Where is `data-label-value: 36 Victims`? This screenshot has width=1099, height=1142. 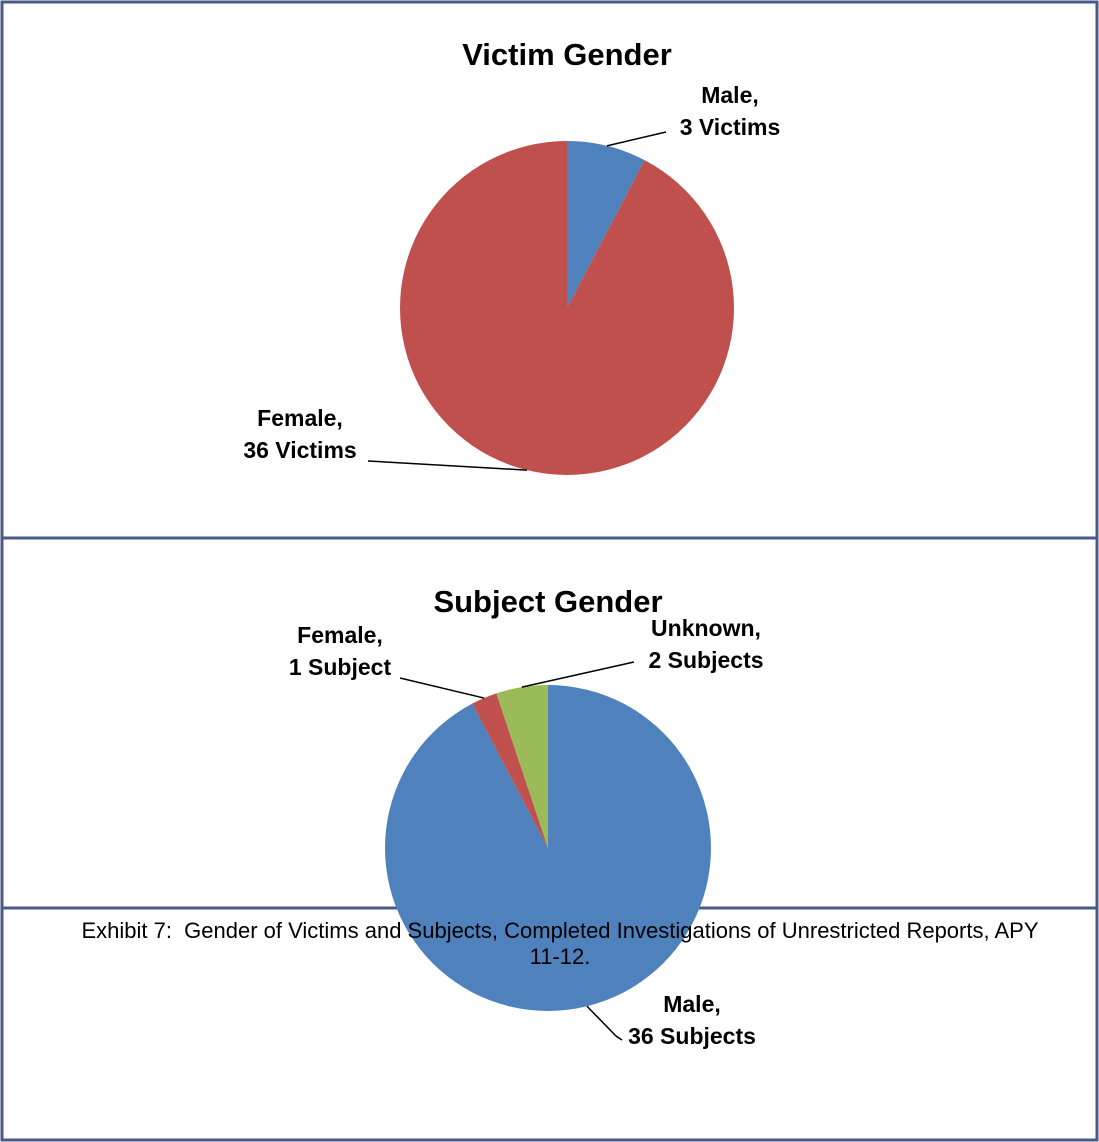
data-label-value: 36 Victims is located at coordinates (299, 450).